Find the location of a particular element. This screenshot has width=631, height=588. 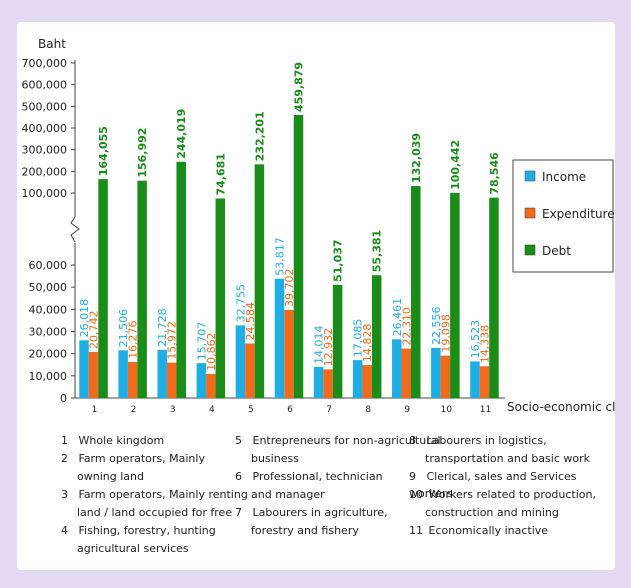

y-tick-label: 500,000 is located at coordinates (45, 106).